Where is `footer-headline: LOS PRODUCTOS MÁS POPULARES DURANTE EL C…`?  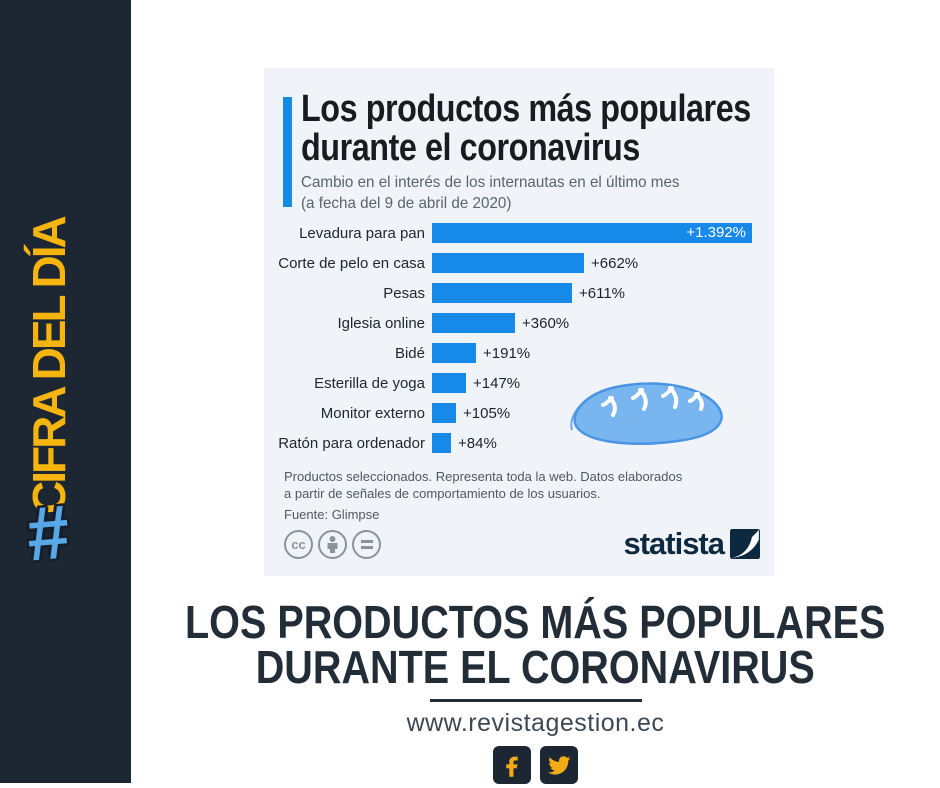 footer-headline: LOS PRODUCTOS MÁS POPULARES DURANTE EL C… is located at coordinates (535, 644).